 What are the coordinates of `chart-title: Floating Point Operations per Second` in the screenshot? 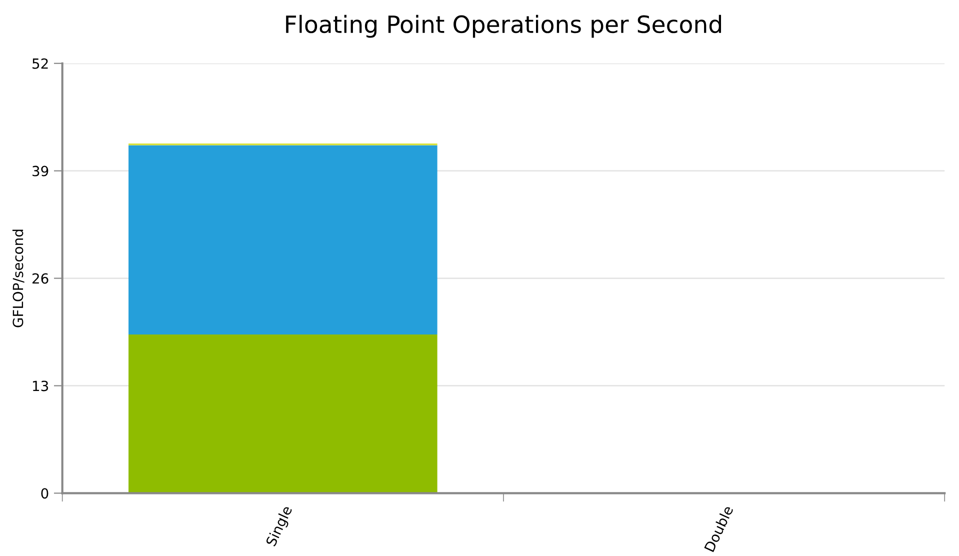 It's located at (504, 26).